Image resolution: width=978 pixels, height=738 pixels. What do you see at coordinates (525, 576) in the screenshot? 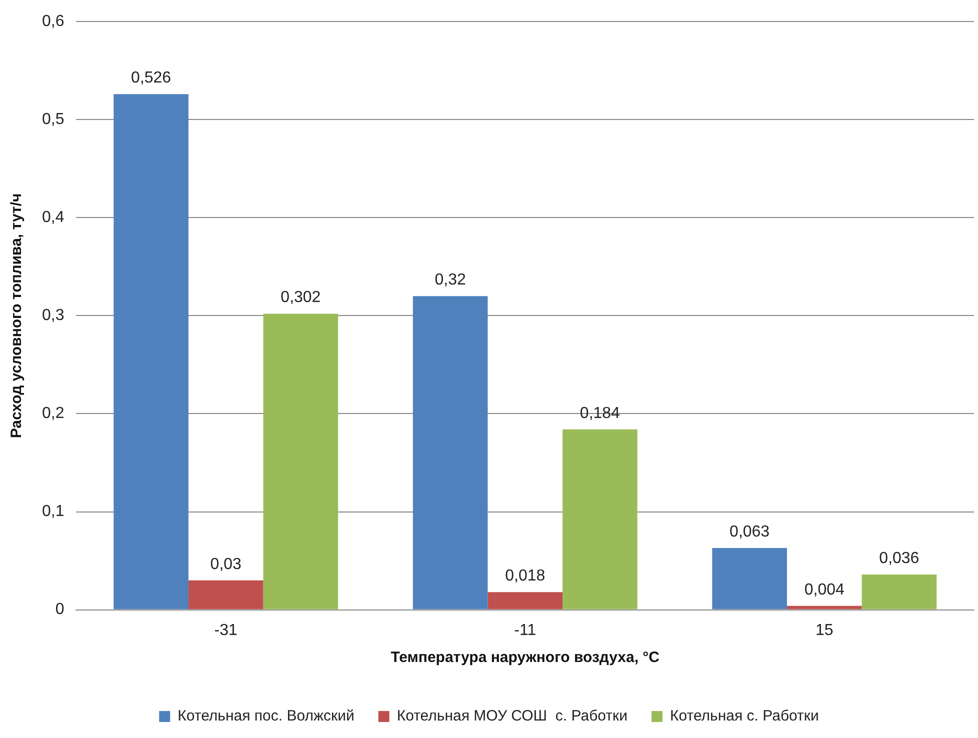
I see `data-label: 0,018` at bounding box center [525, 576].